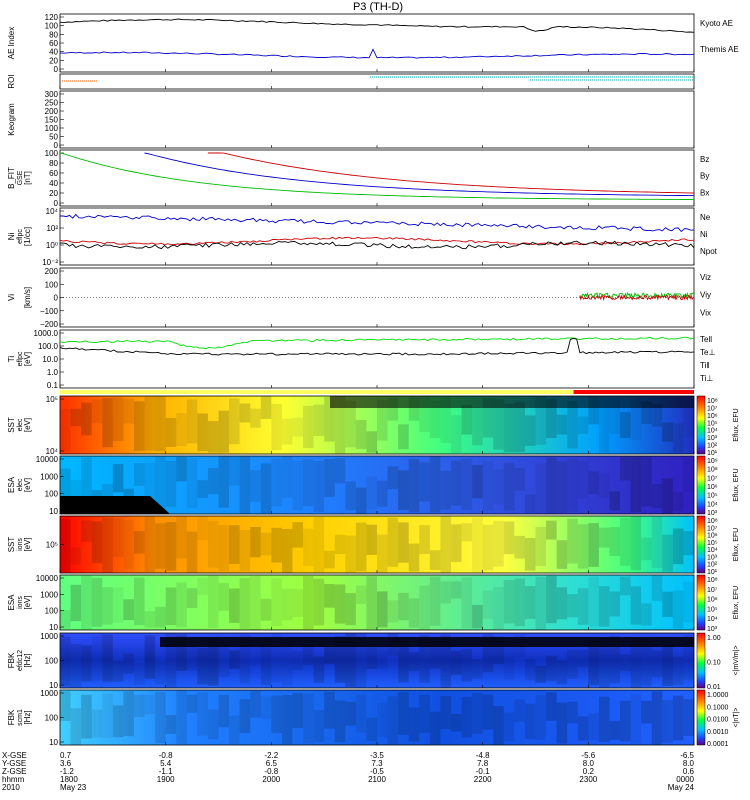 Image resolution: width=750 pixels, height=800 pixels. What do you see at coordinates (427, 642) in the screenshot?
I see `fbk1-black-band` at bounding box center [427, 642].